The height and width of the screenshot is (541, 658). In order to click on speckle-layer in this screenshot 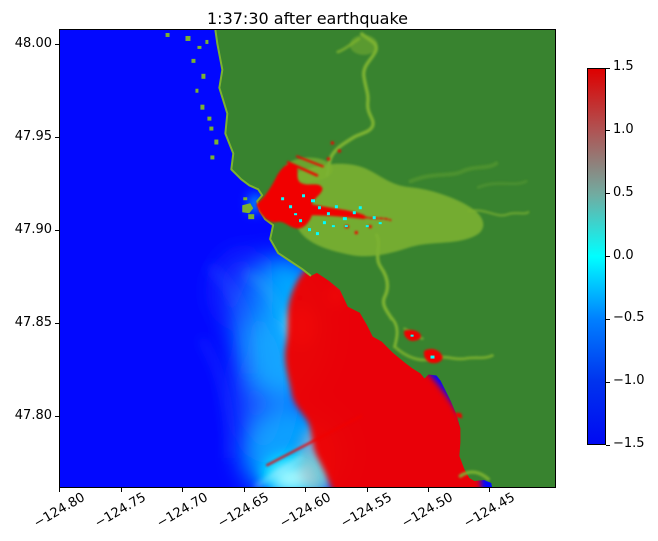, I will do `click(358, 276)`.